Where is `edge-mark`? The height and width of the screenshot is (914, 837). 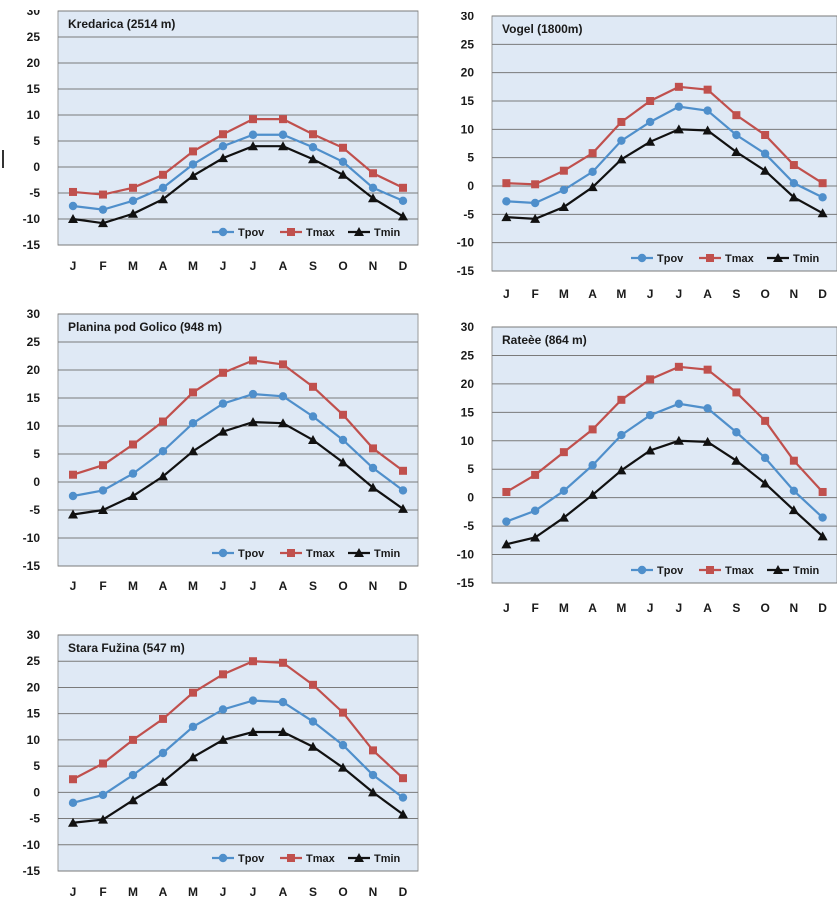 edge-mark is located at coordinates (3, 159).